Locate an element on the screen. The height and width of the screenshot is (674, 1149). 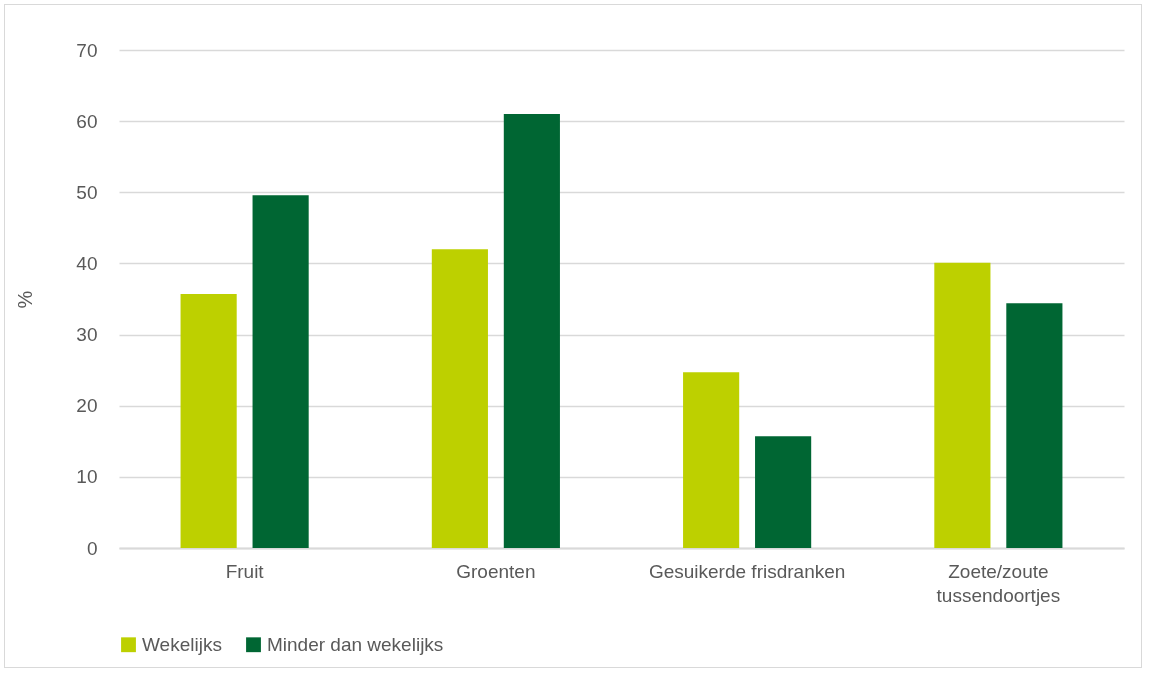
legend-label: Minder dan wekelijks is located at coordinates (355, 644).